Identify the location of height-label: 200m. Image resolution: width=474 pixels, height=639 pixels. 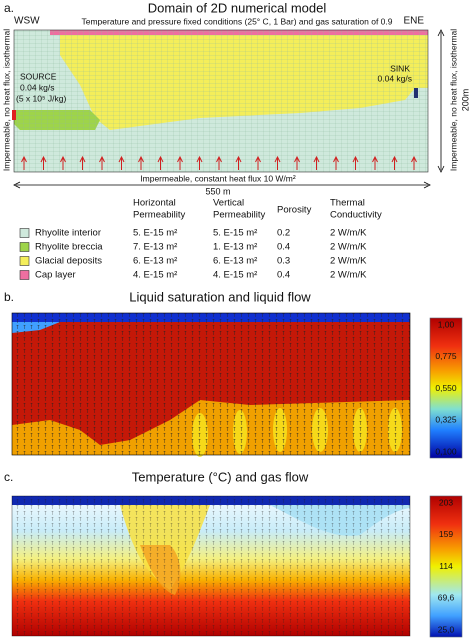
(465, 100).